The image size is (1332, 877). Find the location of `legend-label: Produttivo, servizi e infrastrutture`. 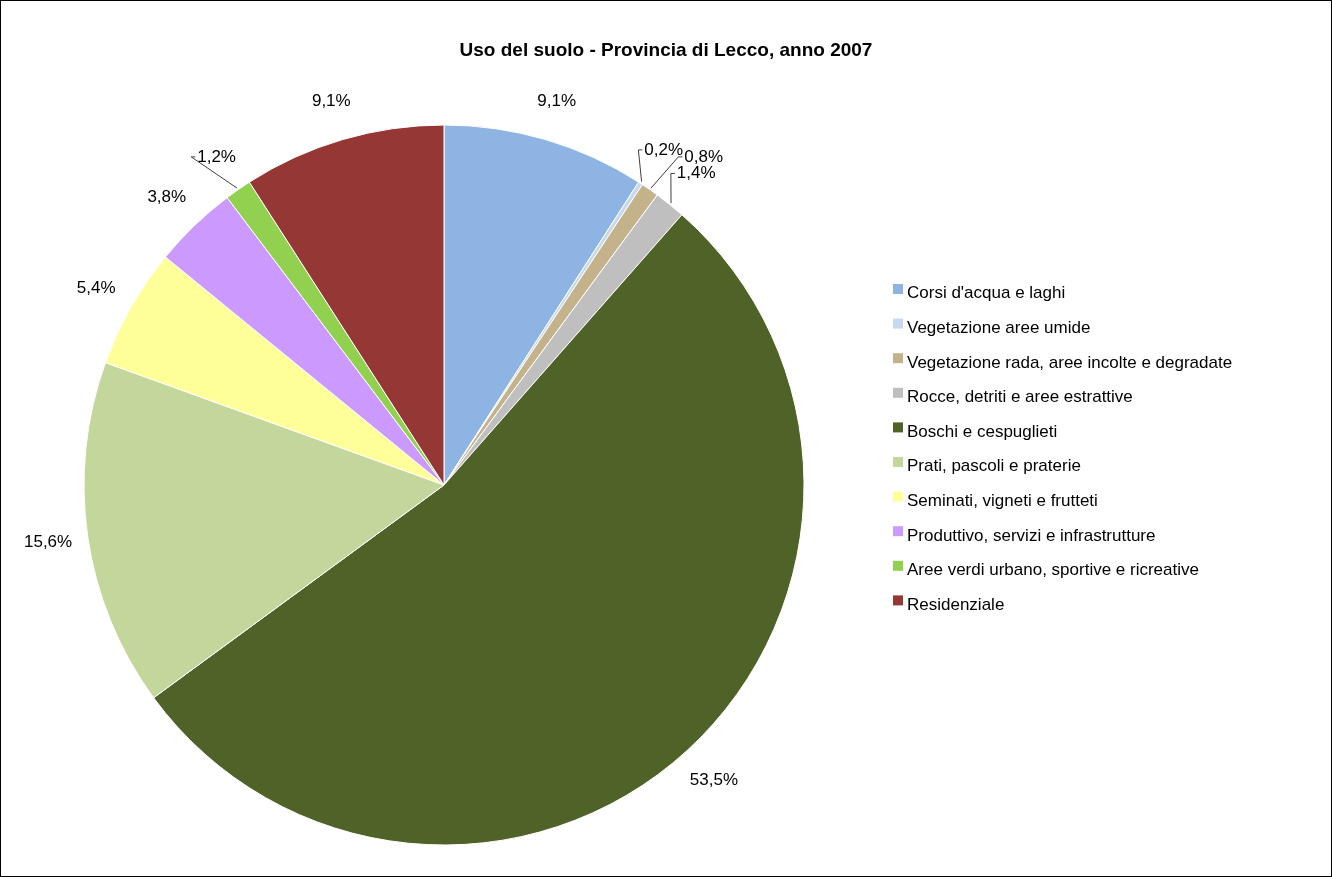

legend-label: Produttivo, servizi e infrastrutture is located at coordinates (1031, 535).